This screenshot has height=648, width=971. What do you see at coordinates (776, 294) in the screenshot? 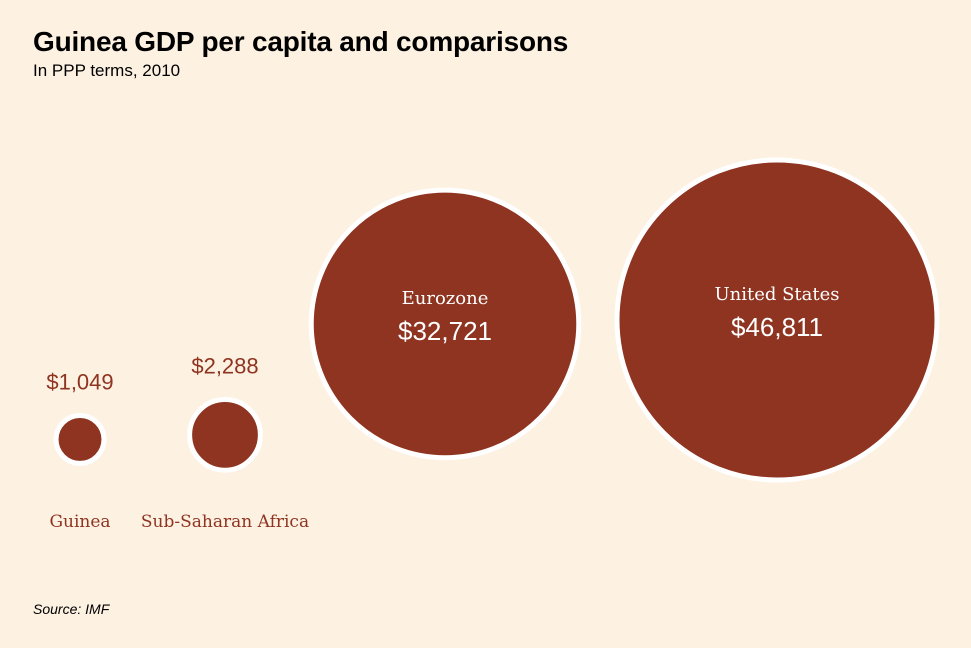
I see `category-label-united-states: United States` at bounding box center [776, 294].